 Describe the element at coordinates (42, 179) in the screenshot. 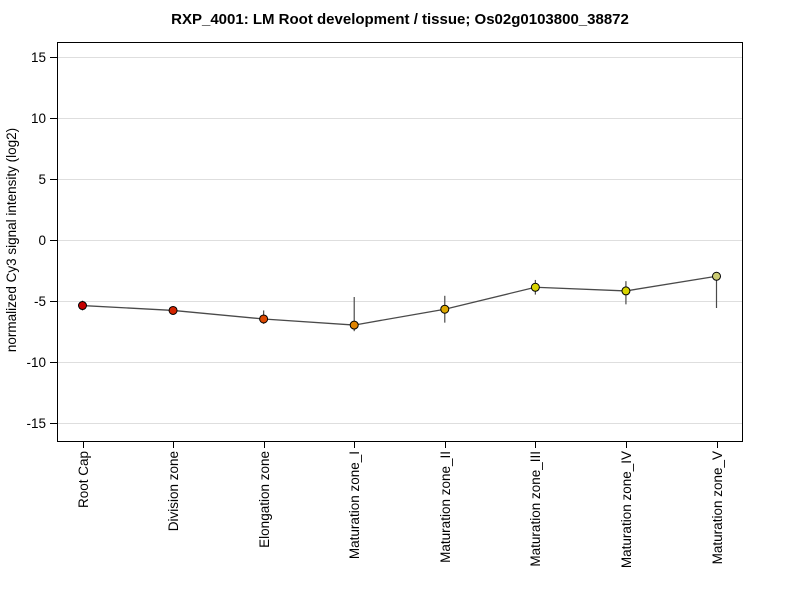

I see `y-tick-label: 5` at that location.